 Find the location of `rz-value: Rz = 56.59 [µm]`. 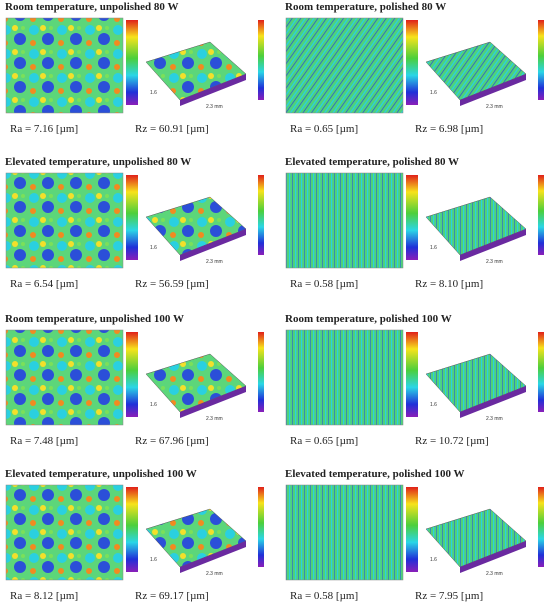

rz-value: Rz = 56.59 [µm] is located at coordinates (172, 284).